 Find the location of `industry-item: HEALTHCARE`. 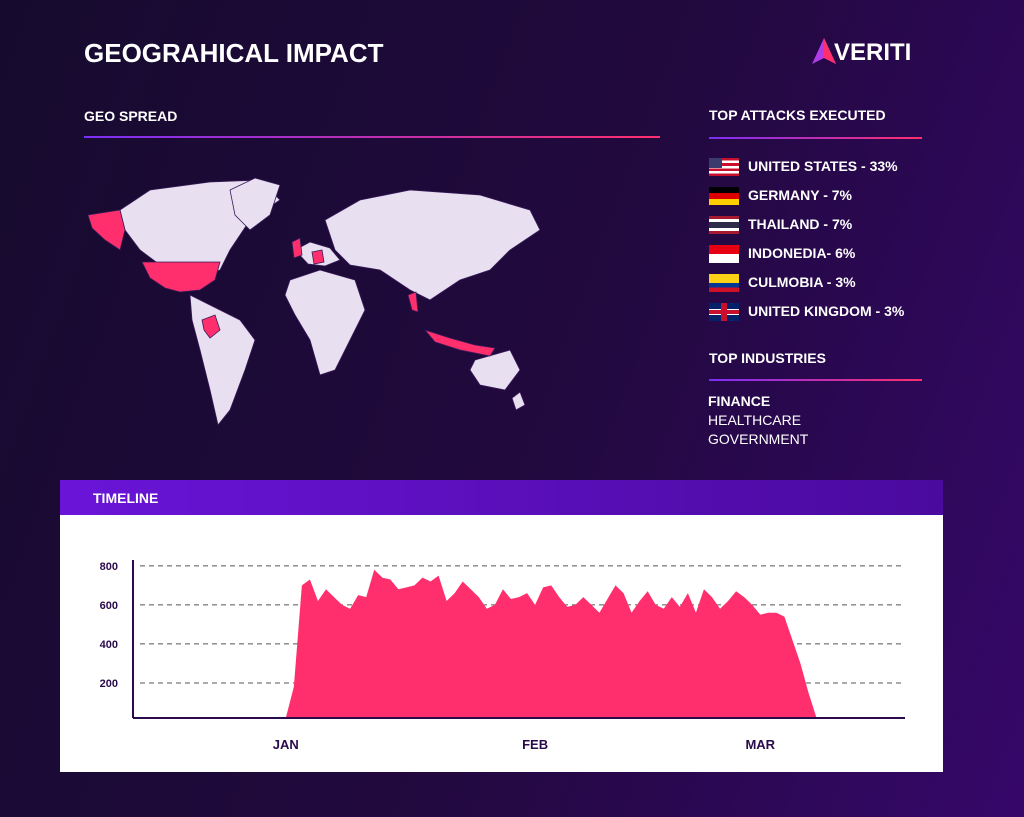

industry-item: HEALTHCARE is located at coordinates (755, 420).